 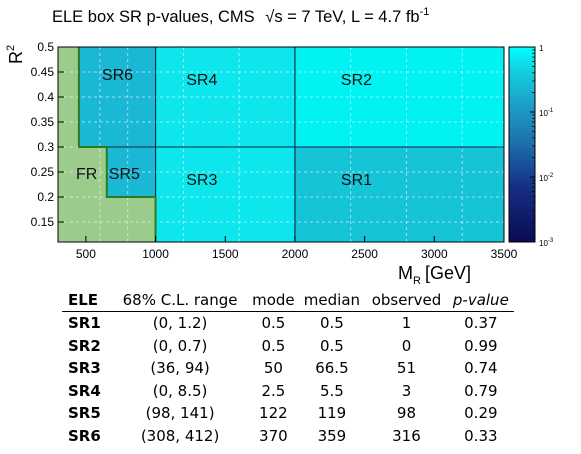 I want to click on region-label-sr2: SR2, so click(x=356, y=80).